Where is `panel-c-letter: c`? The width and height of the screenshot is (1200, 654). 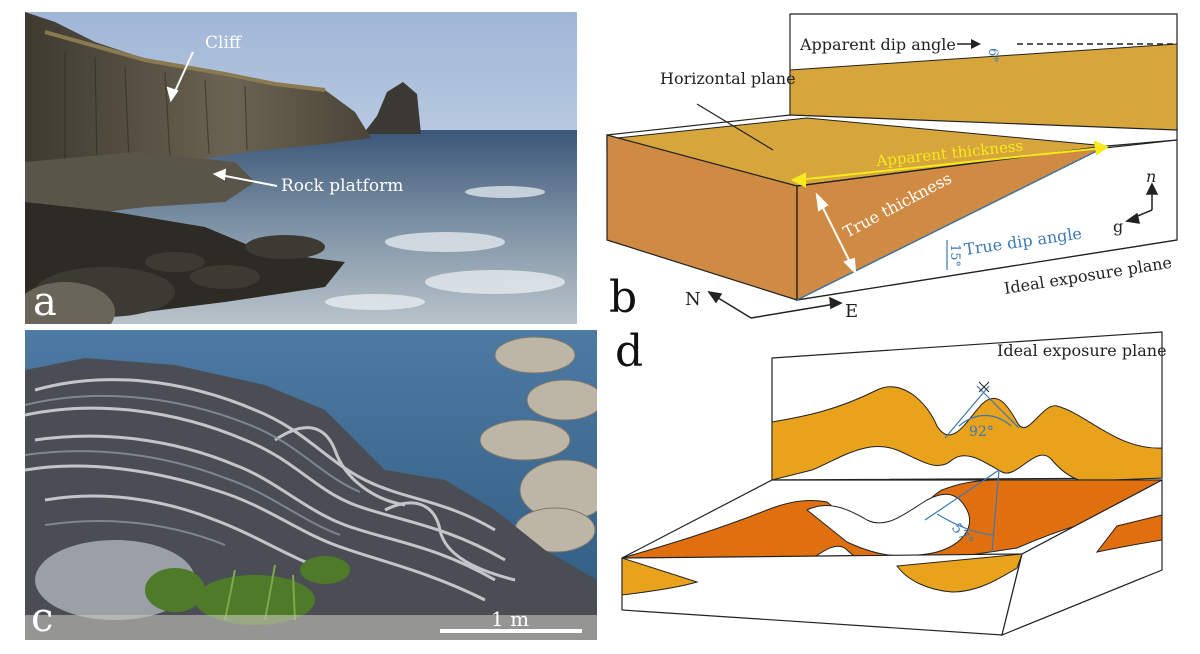
panel-c-letter: c is located at coordinates (42, 617).